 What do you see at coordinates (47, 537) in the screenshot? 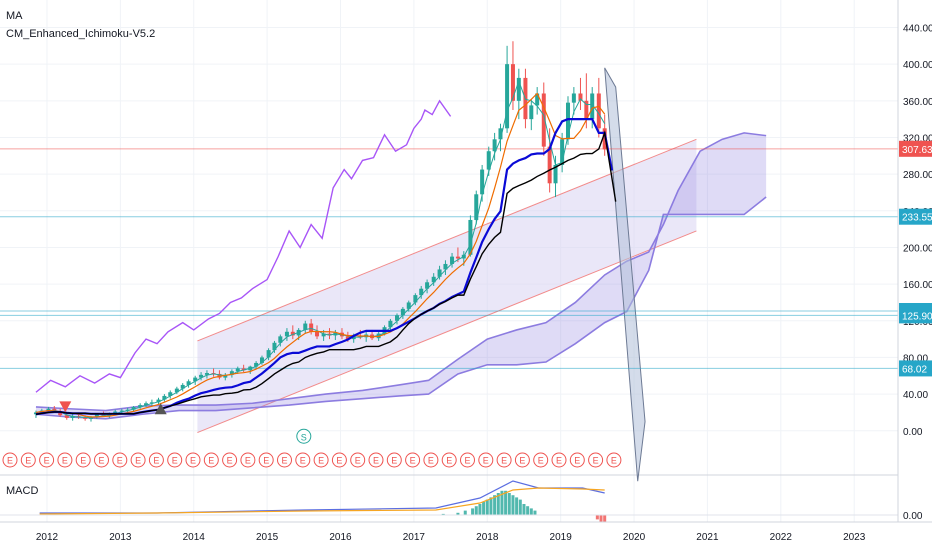
I see `x-tick-label: 2012` at bounding box center [47, 537].